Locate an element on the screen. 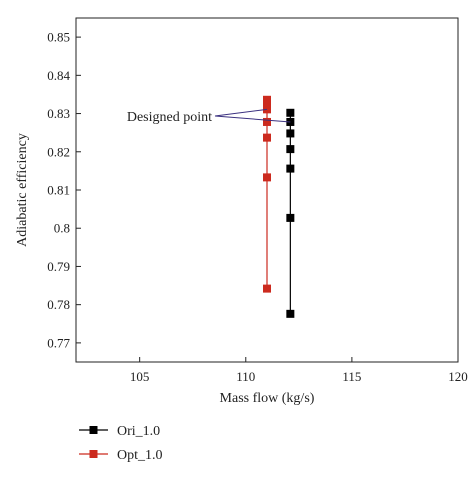 This screenshot has width=474, height=478. legend-item: Ori_1.0 is located at coordinates (119, 431).